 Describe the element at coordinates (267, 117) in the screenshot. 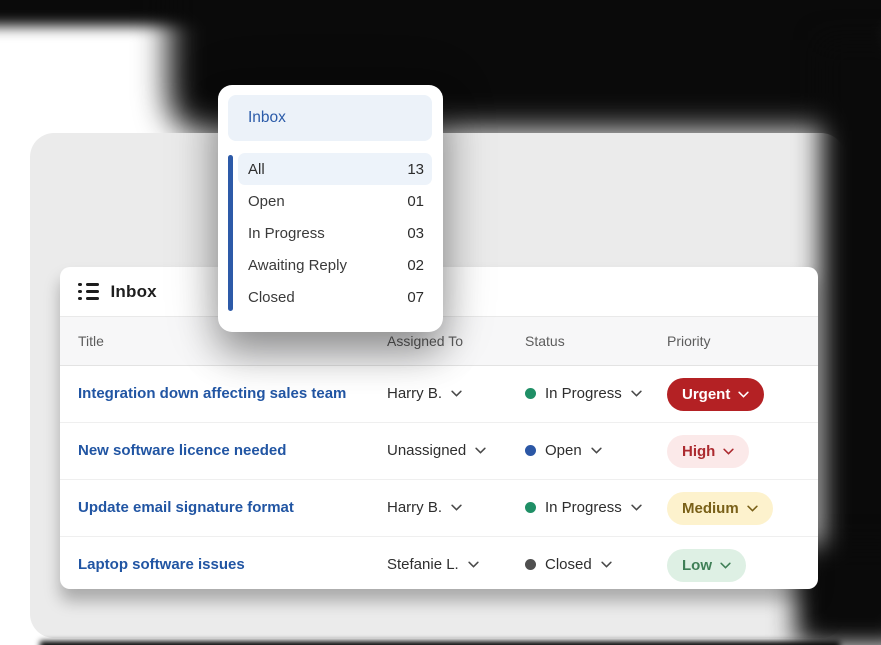

I see `panel-title: Inbox` at that location.